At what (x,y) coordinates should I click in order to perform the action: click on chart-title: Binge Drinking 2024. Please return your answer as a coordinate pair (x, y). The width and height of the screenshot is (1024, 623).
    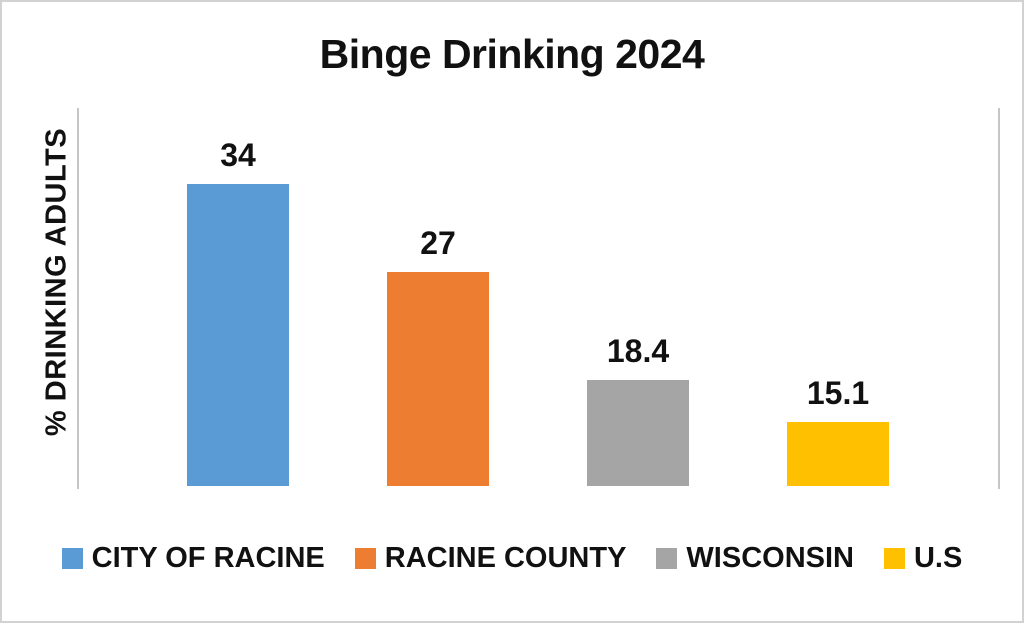
    Looking at the image, I should click on (512, 54).